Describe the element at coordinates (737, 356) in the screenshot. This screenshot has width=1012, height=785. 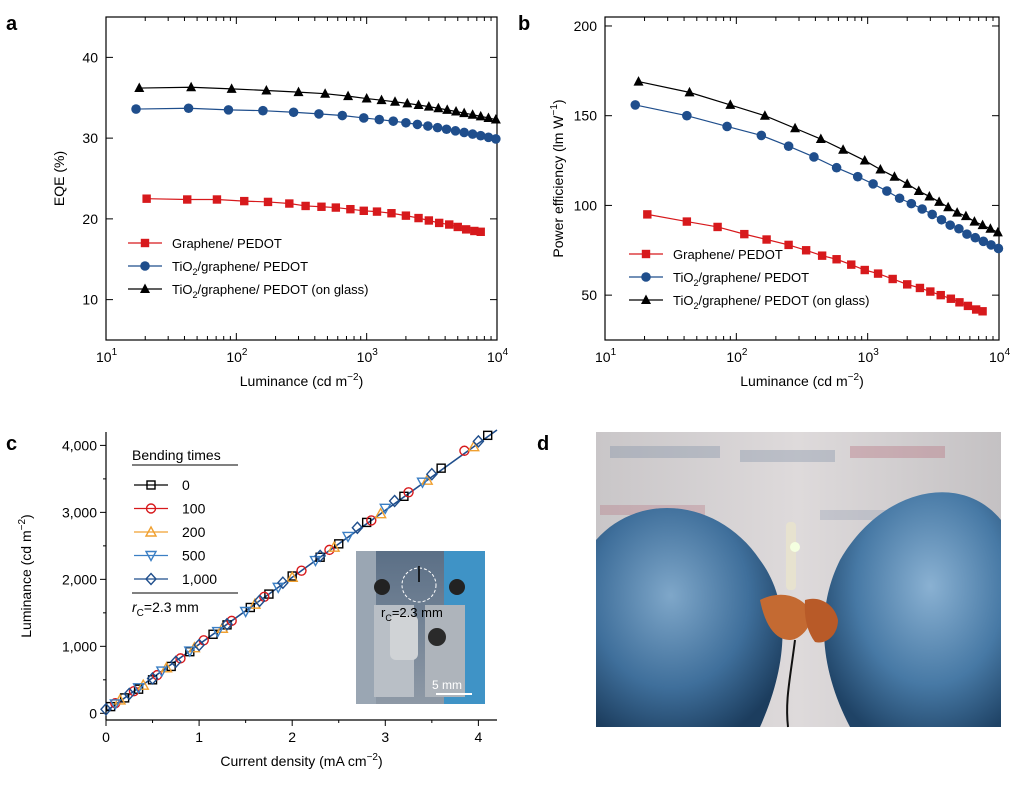
I see `x-tick-label: 10²` at that location.